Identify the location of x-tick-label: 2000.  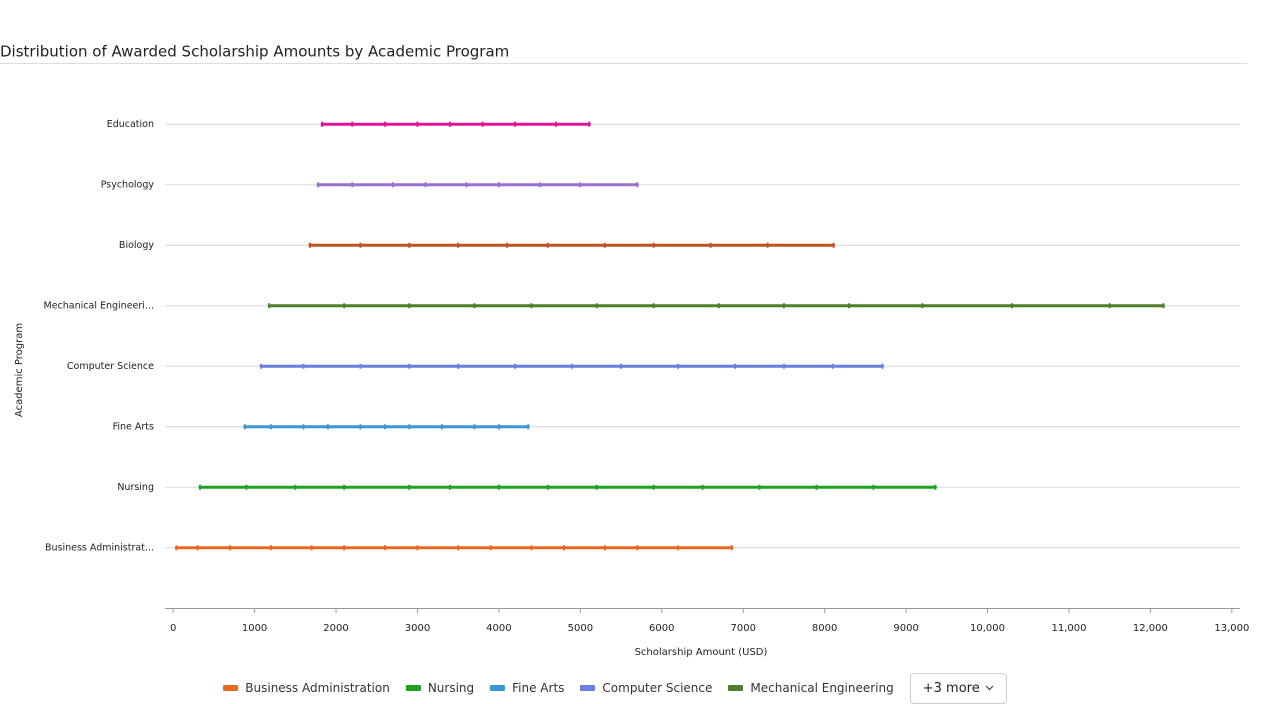
(335, 628).